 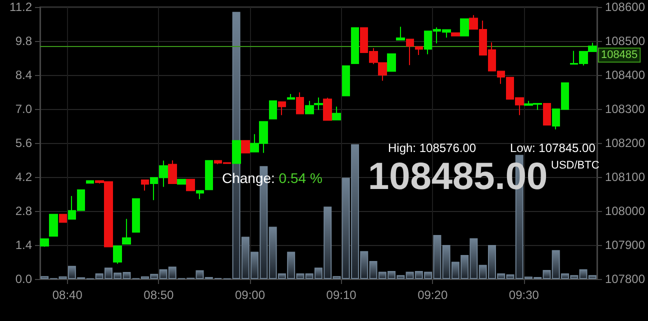 What do you see at coordinates (23, 143) in the screenshot?
I see `y-tick-label: 5.6` at bounding box center [23, 143].